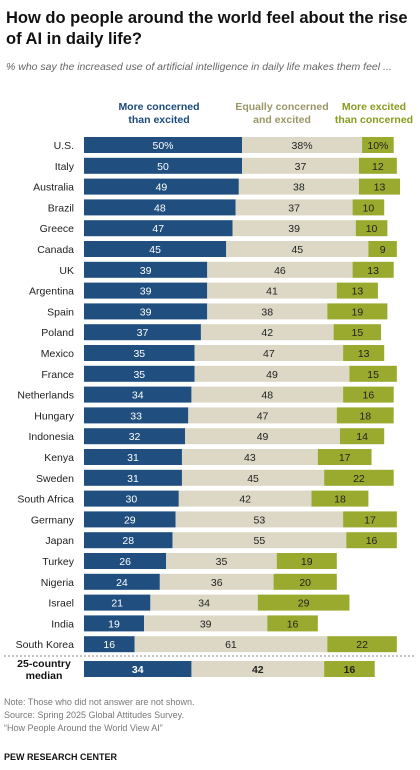 This screenshot has height=770, width=420. What do you see at coordinates (222, 562) in the screenshot?
I see `value-label-equal: 35` at bounding box center [222, 562].